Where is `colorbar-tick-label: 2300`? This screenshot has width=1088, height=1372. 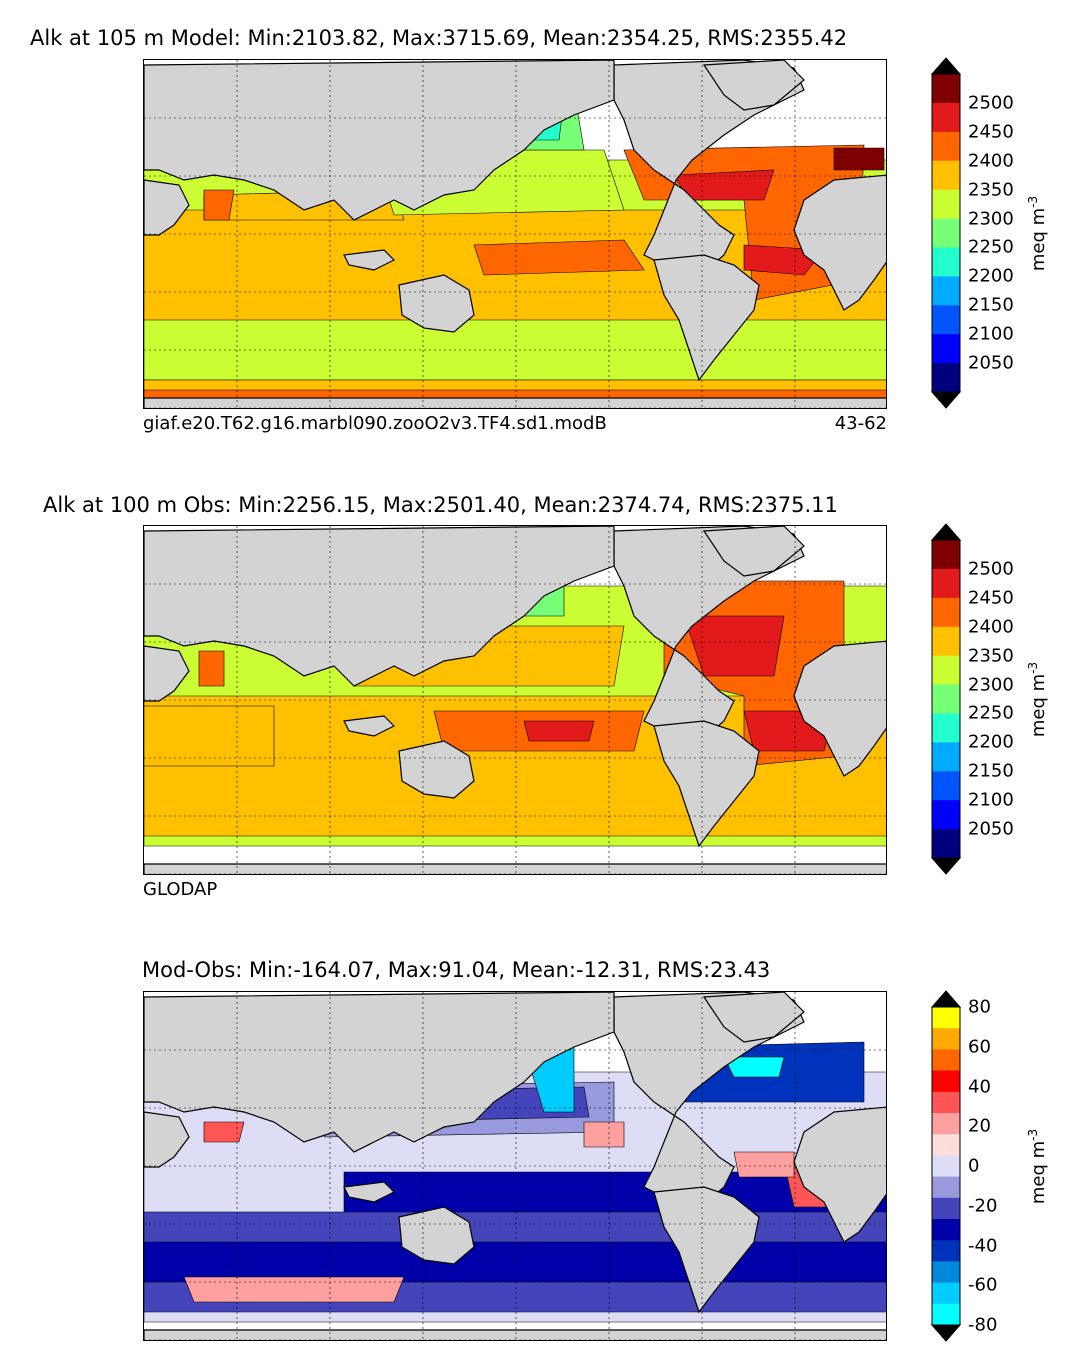 colorbar-tick-label: 2300 is located at coordinates (991, 685).